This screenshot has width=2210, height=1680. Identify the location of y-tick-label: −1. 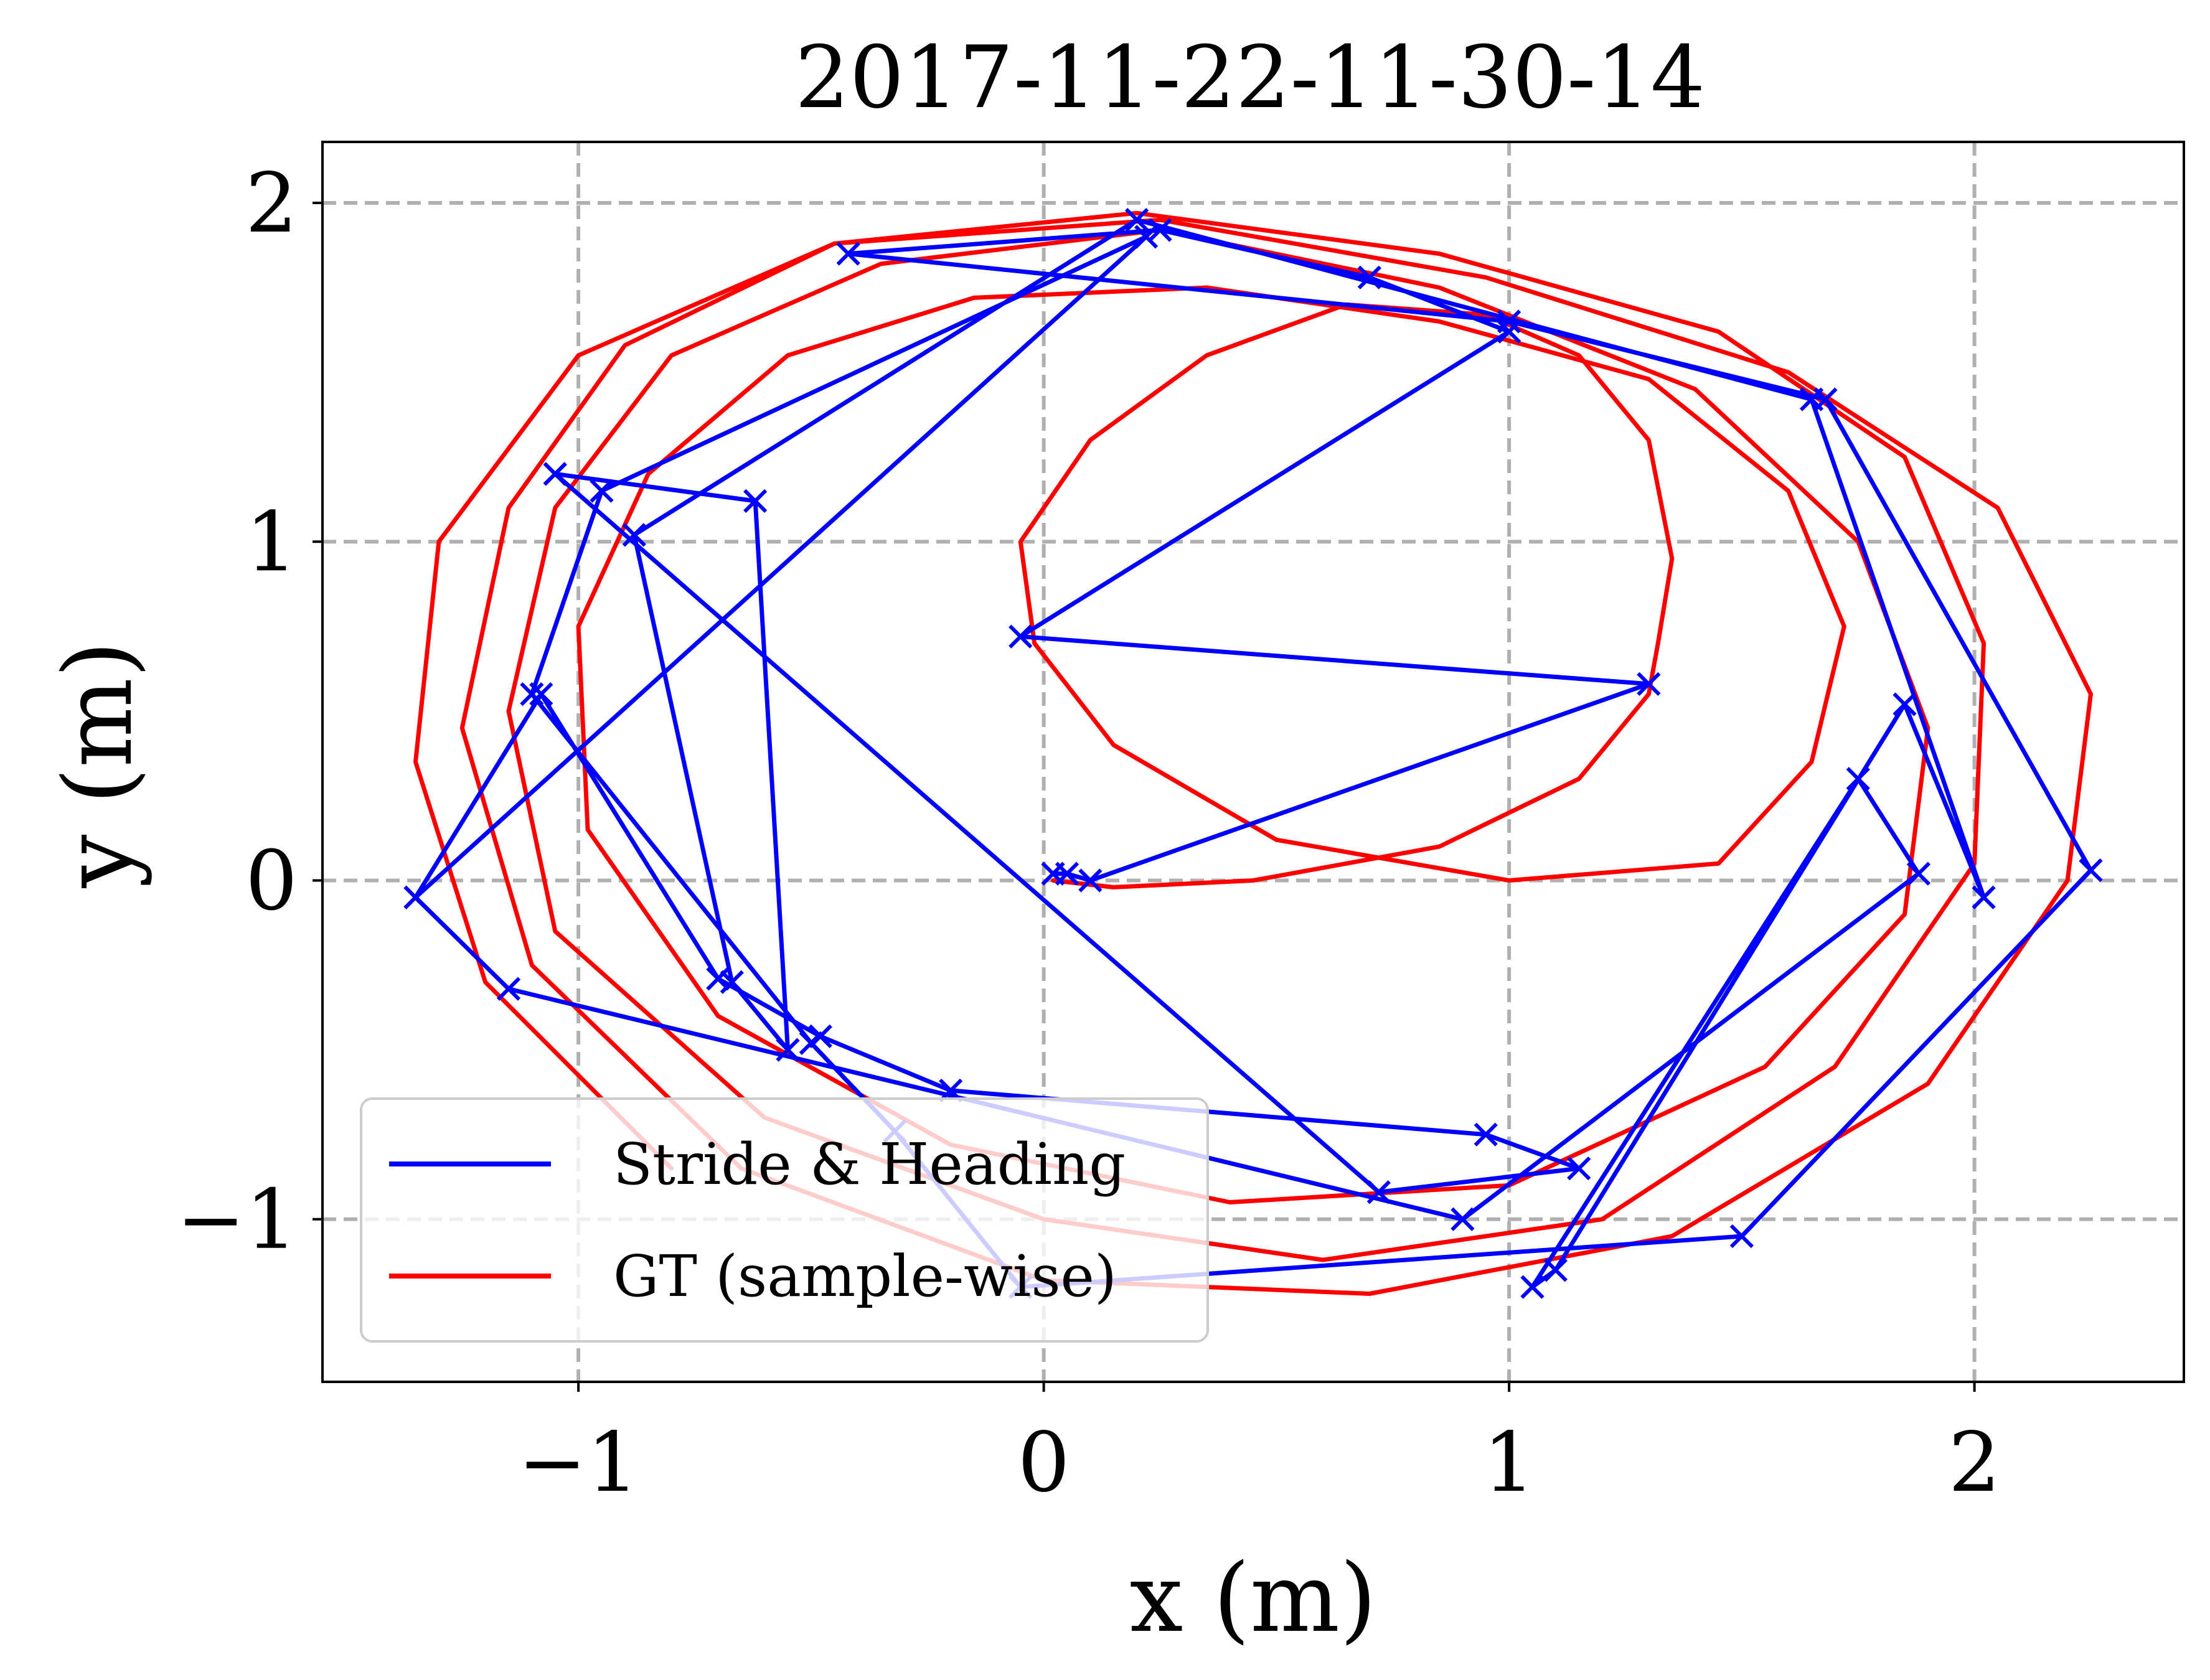
(237, 1220).